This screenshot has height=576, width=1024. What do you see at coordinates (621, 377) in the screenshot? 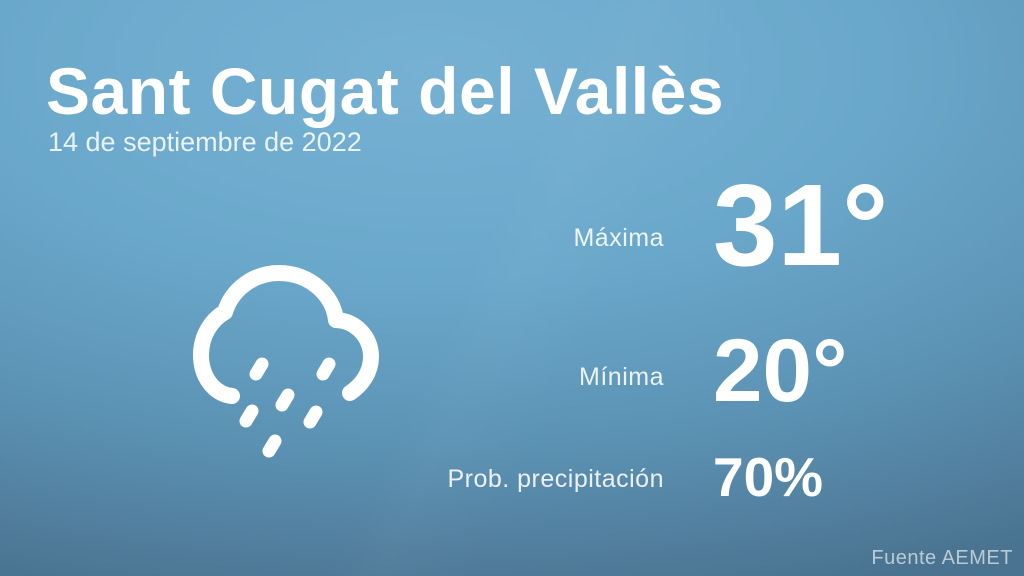
I see `min-temp-label: Mínima` at bounding box center [621, 377].